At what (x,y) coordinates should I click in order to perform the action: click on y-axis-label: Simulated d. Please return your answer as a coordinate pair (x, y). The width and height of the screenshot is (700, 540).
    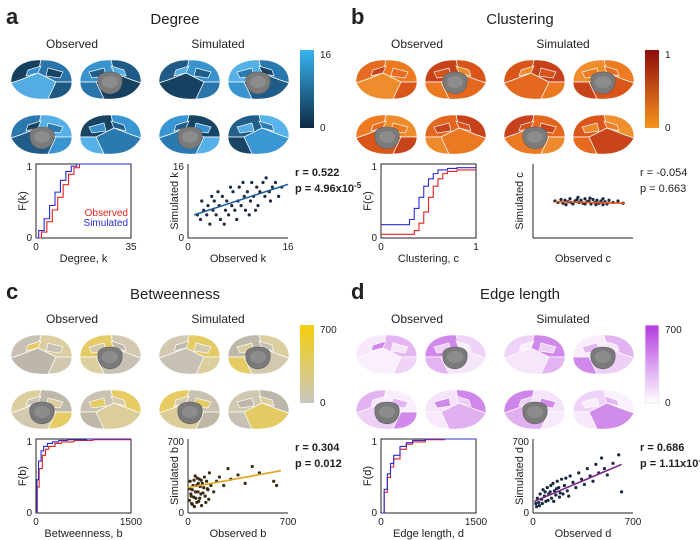
    Looking at the image, I should click on (520, 476).